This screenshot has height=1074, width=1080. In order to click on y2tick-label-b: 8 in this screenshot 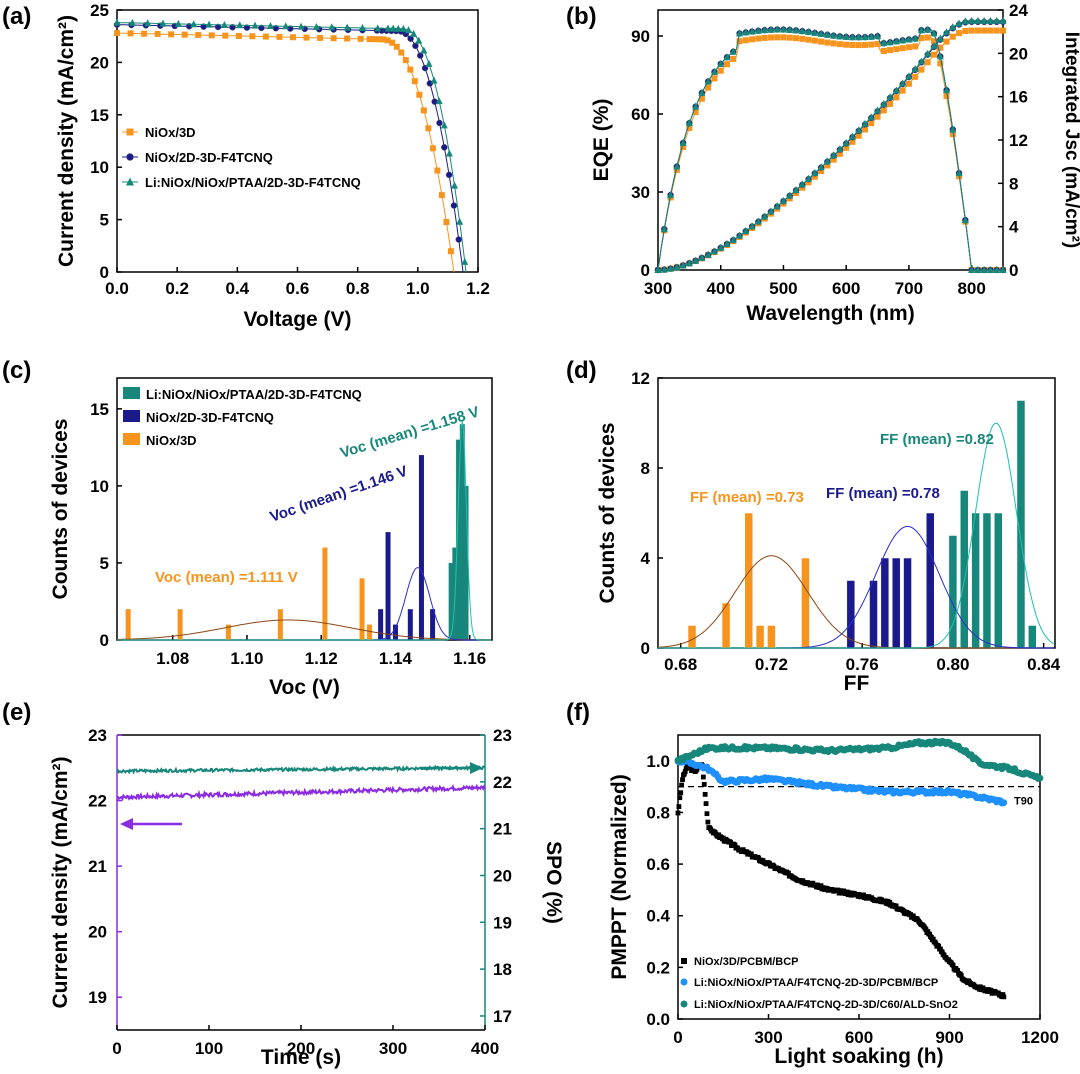, I will do `click(1013, 183)`.